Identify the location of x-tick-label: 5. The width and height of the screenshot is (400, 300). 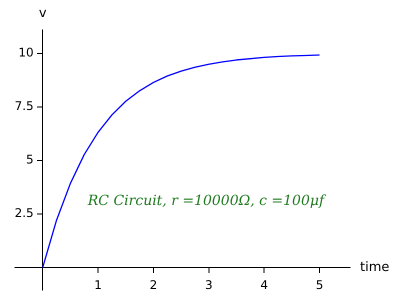
(320, 285).